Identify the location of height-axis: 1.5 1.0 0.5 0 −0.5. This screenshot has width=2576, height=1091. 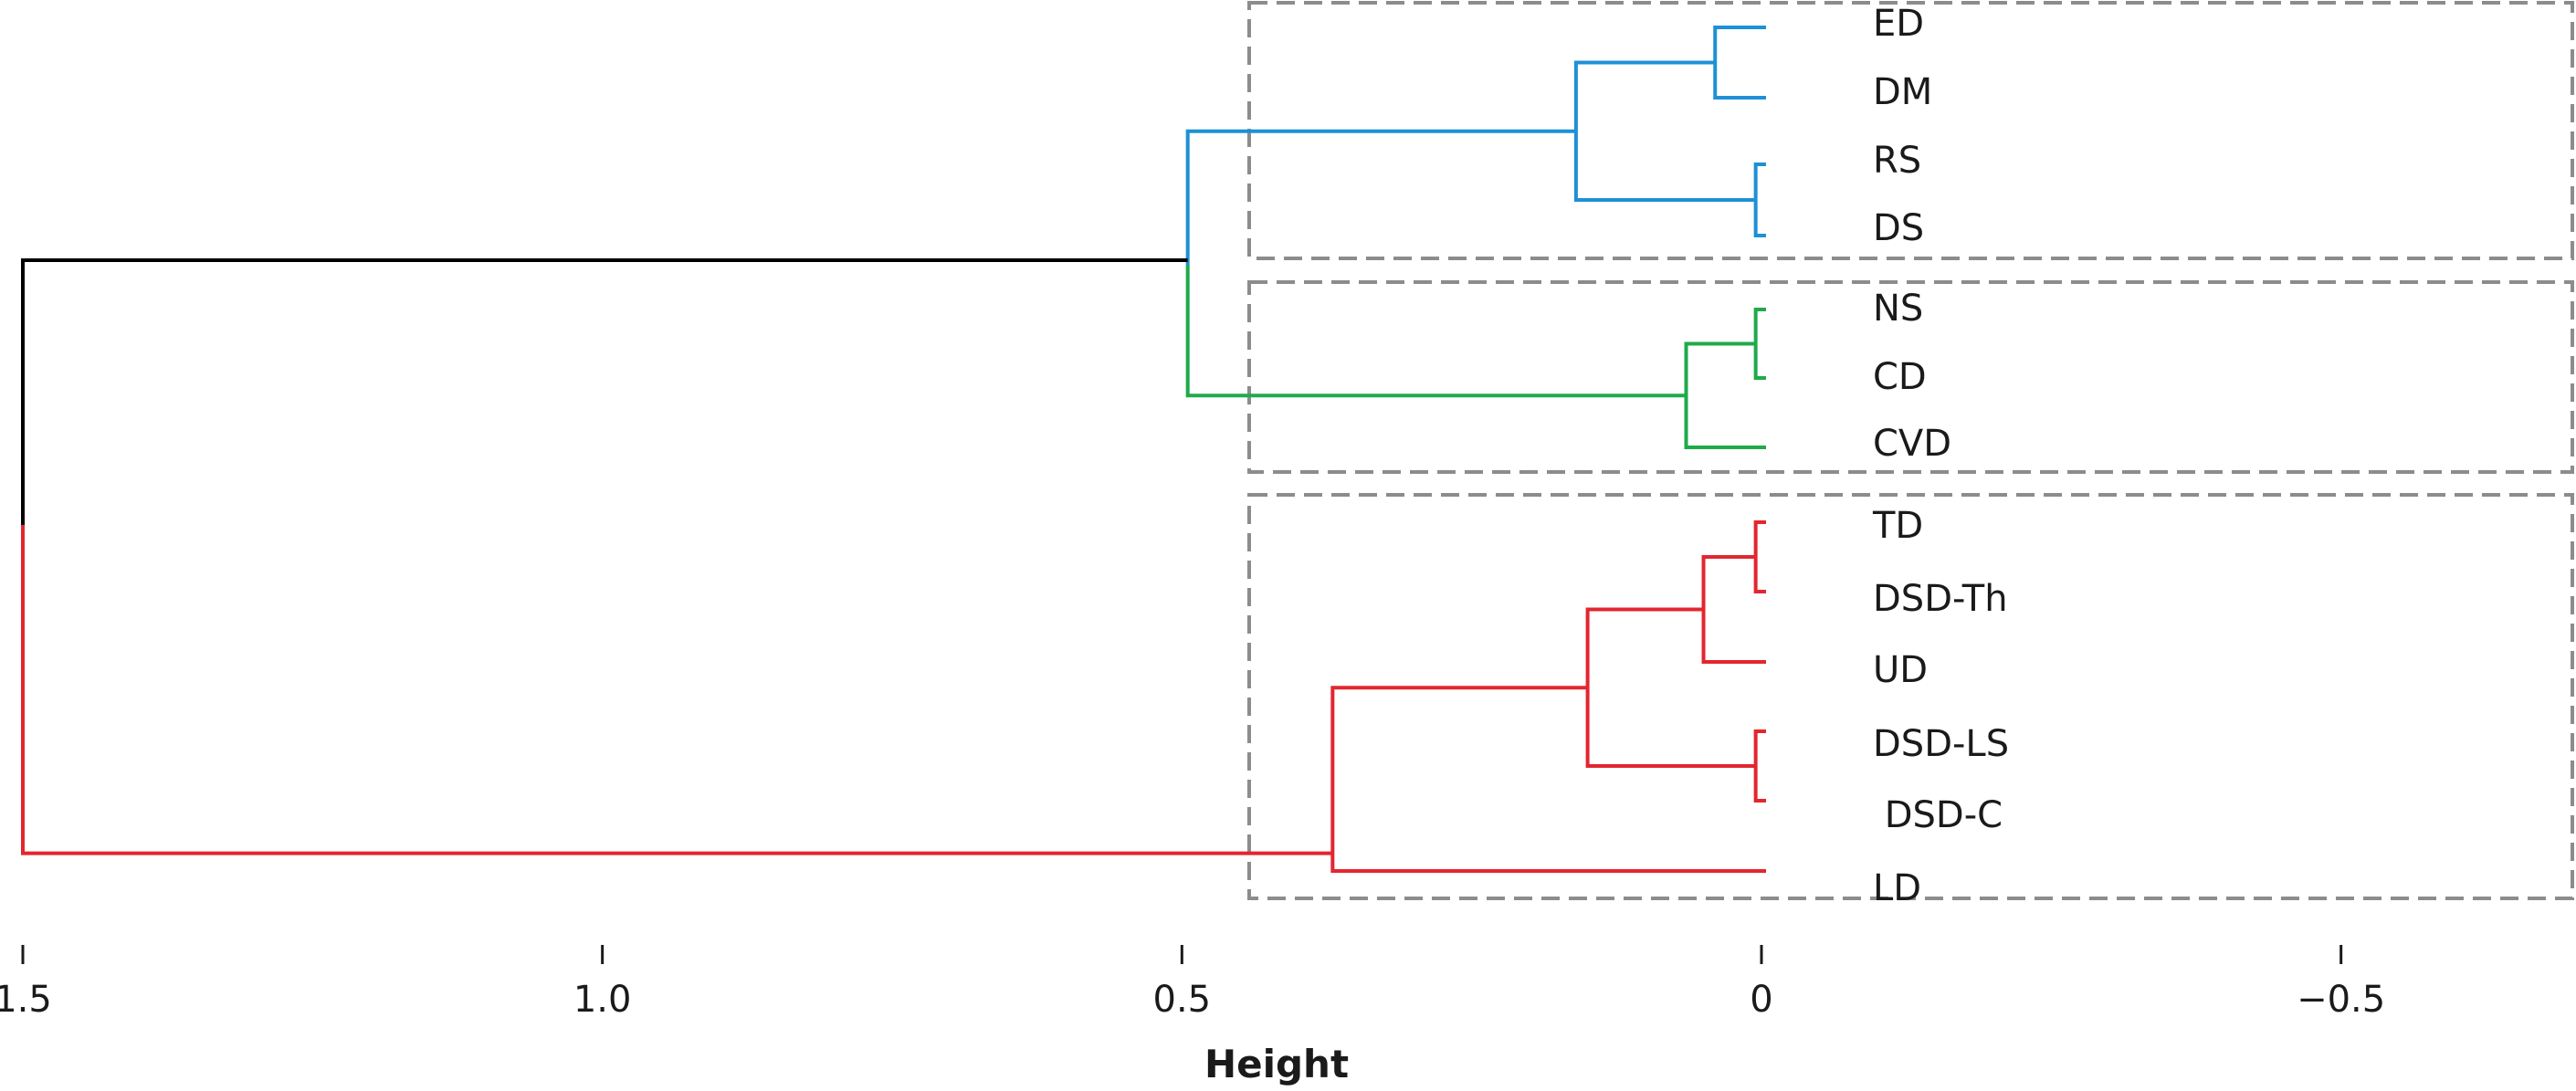
(1192, 983).